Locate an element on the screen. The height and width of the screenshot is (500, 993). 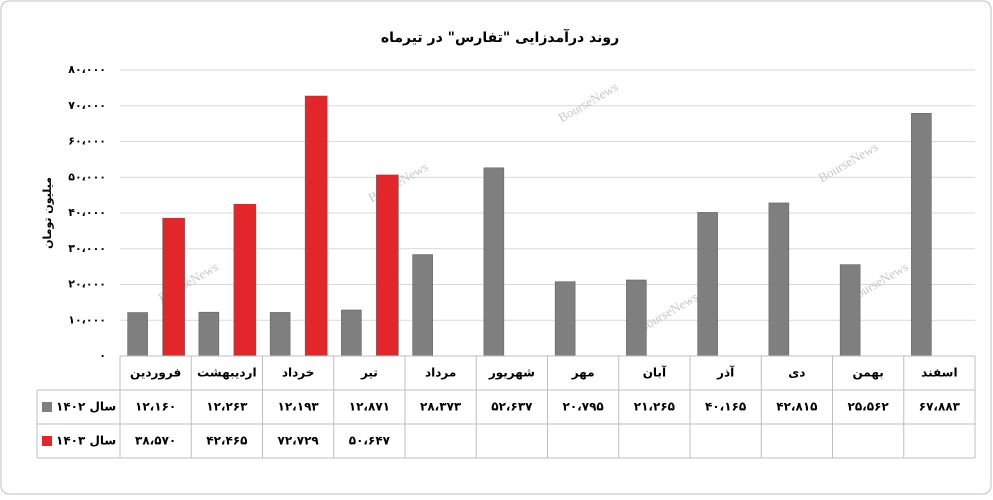
x-tick-label: آبان is located at coordinates (655, 372).